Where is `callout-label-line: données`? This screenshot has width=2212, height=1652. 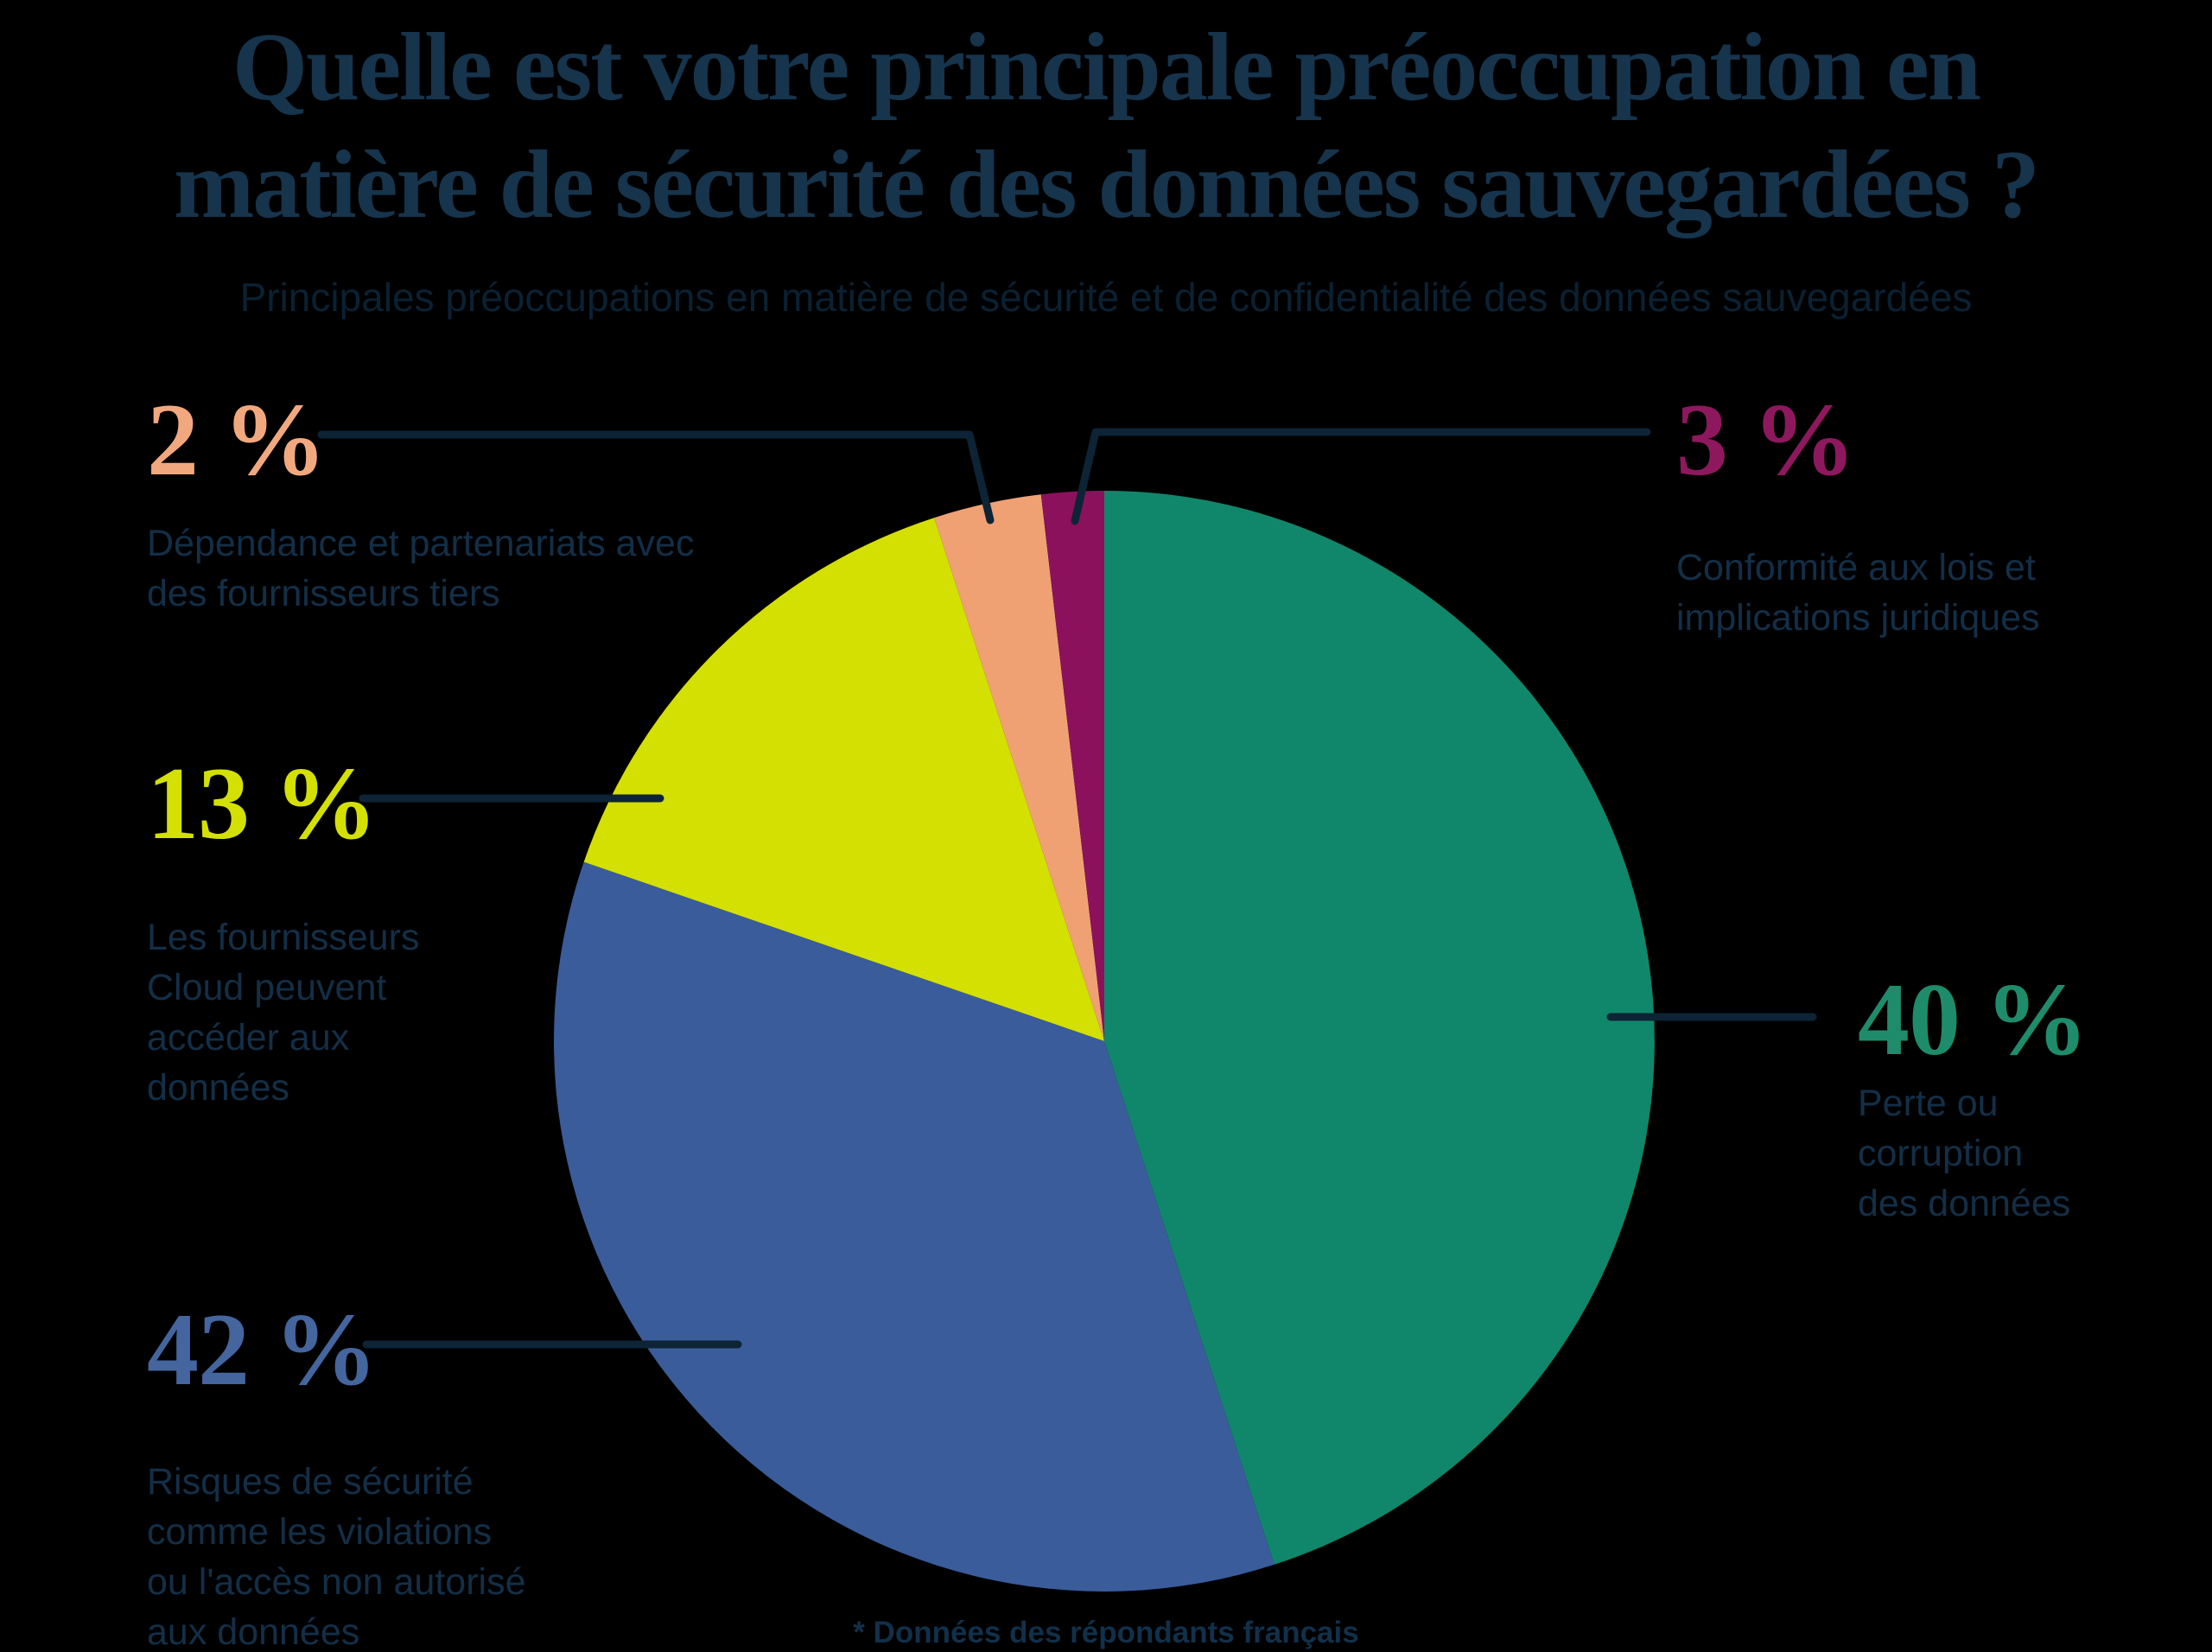 callout-label-line: données is located at coordinates (218, 1088).